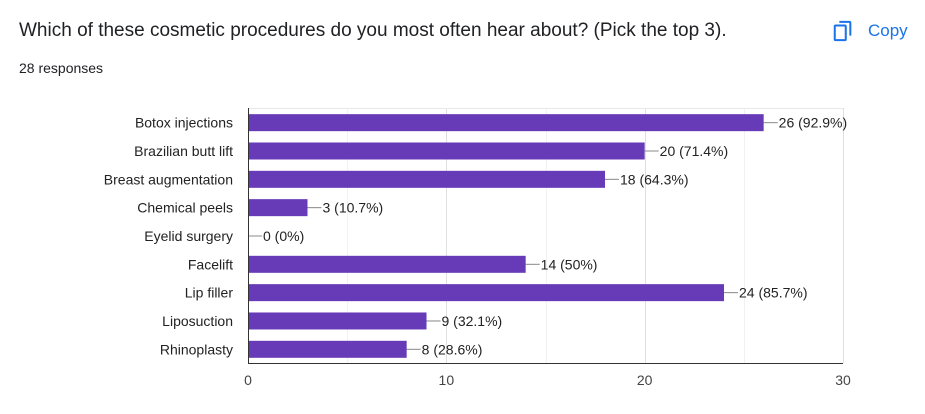 The image size is (925, 414). Describe the element at coordinates (353, 208) in the screenshot. I see `data-label: 3 (10.7%)` at that location.